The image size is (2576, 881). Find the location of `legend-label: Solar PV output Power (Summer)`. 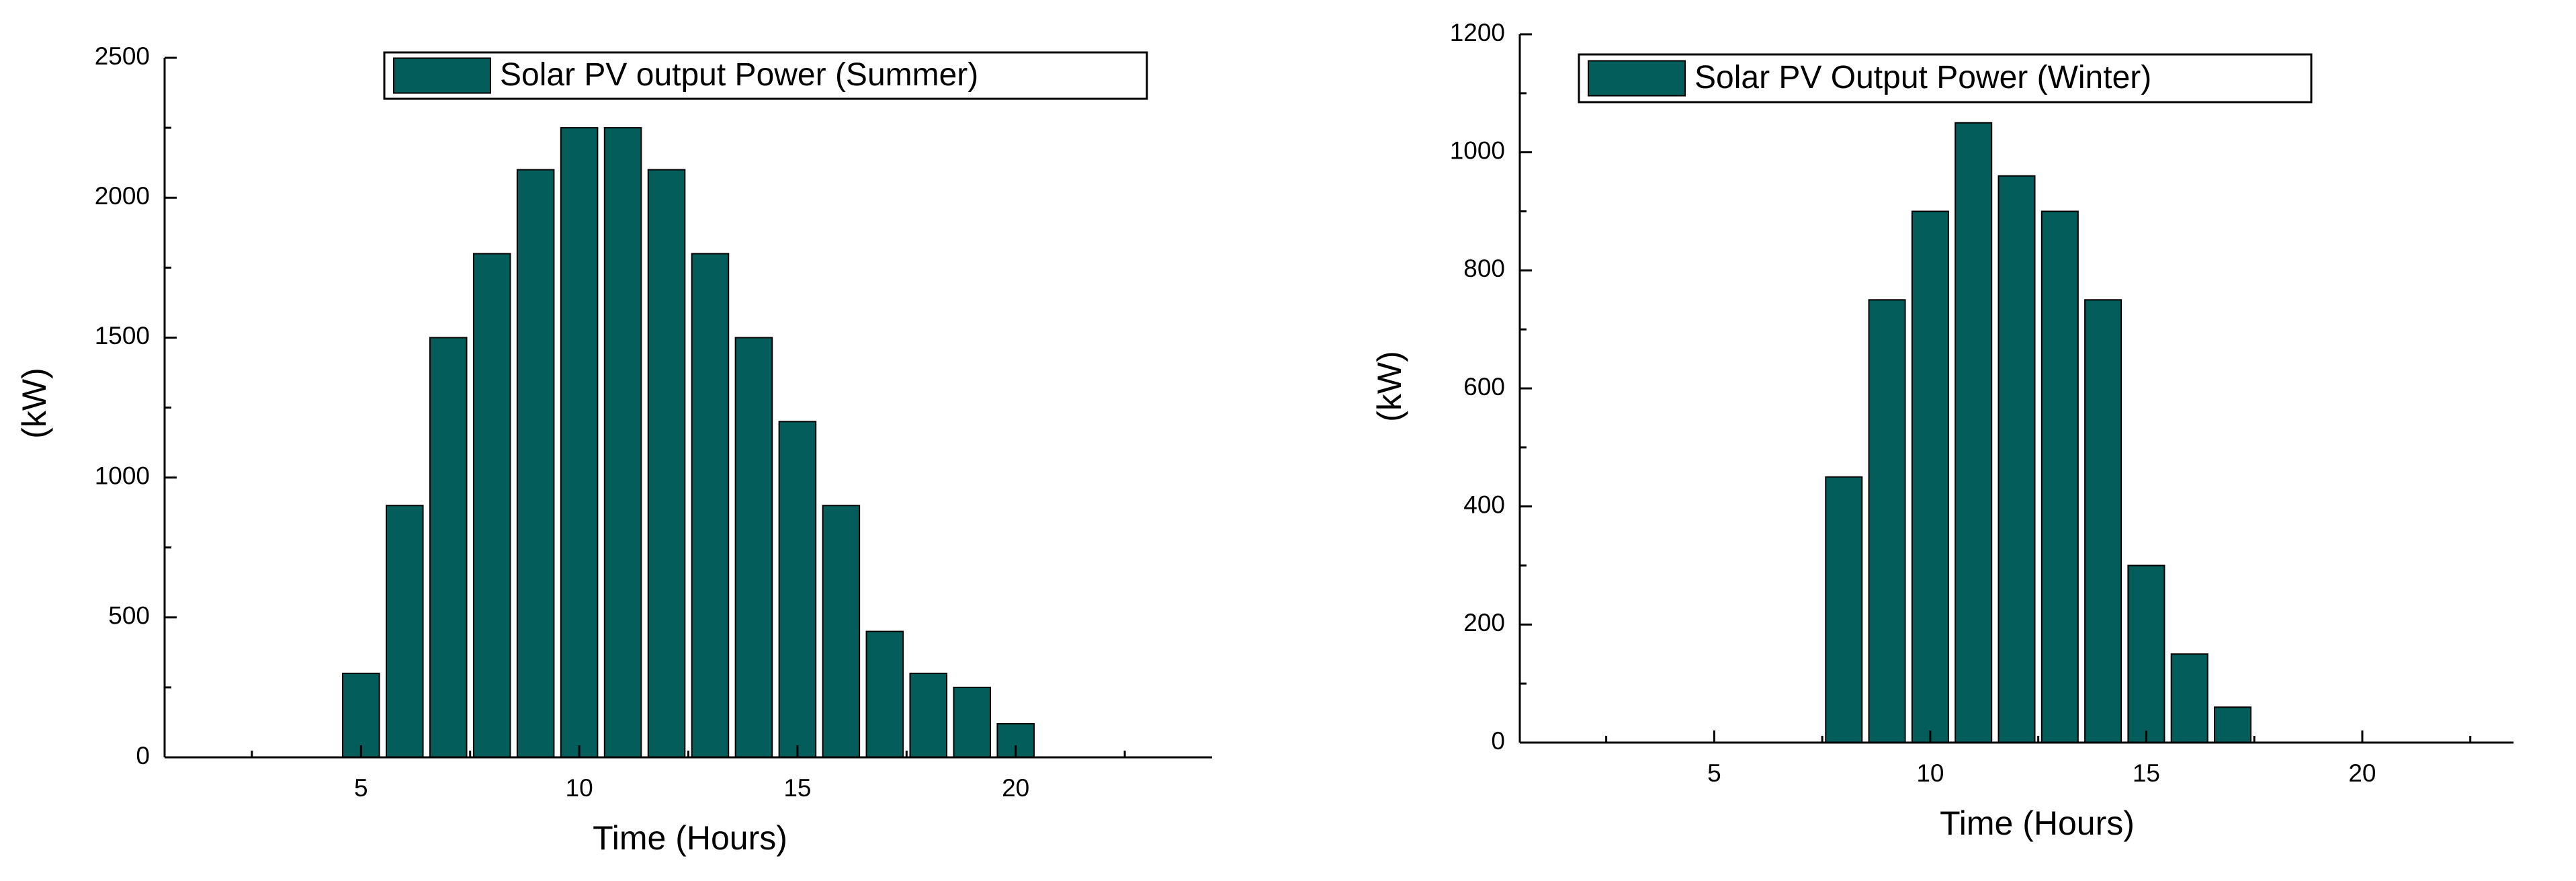

legend-label: Solar PV output Power (Summer) is located at coordinates (739, 75).